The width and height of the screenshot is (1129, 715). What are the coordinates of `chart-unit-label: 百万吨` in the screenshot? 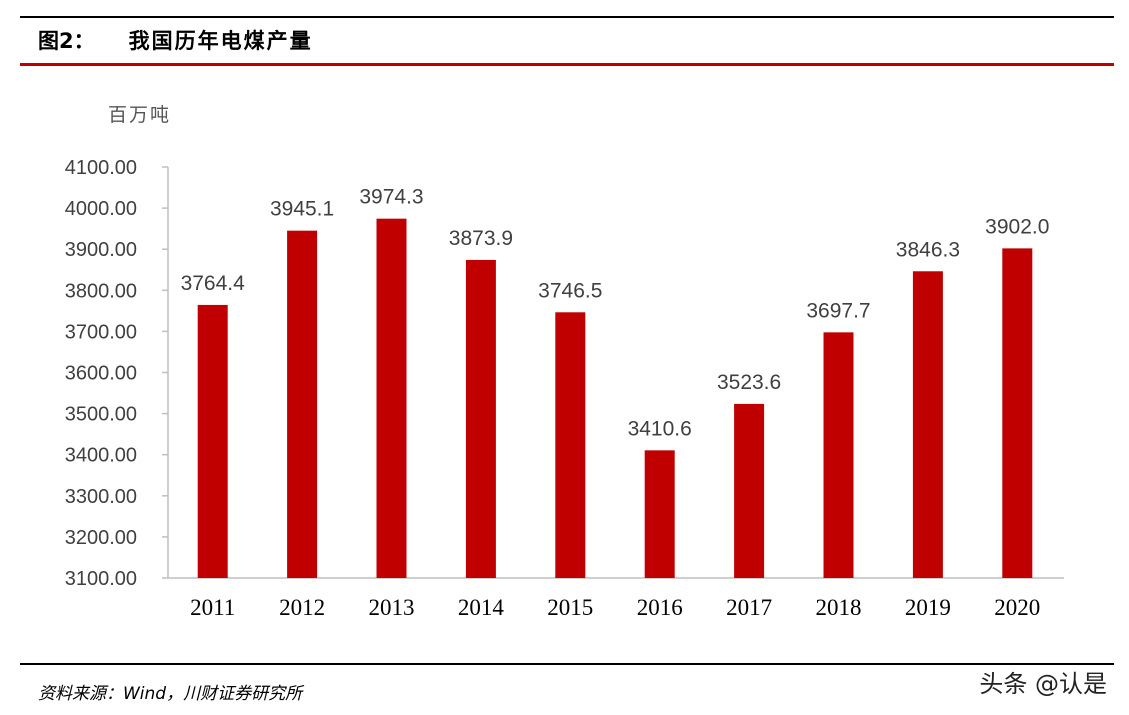 It's located at (140, 115).